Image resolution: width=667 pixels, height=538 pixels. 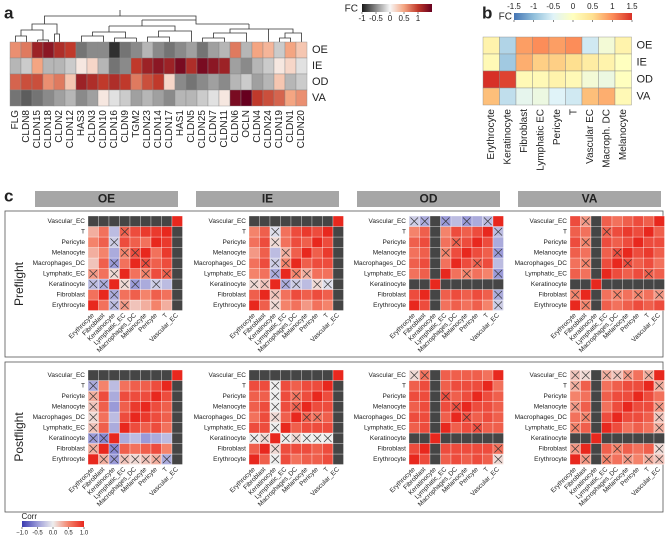 I want to click on column-label: CLDN16, so click(x=114, y=129).